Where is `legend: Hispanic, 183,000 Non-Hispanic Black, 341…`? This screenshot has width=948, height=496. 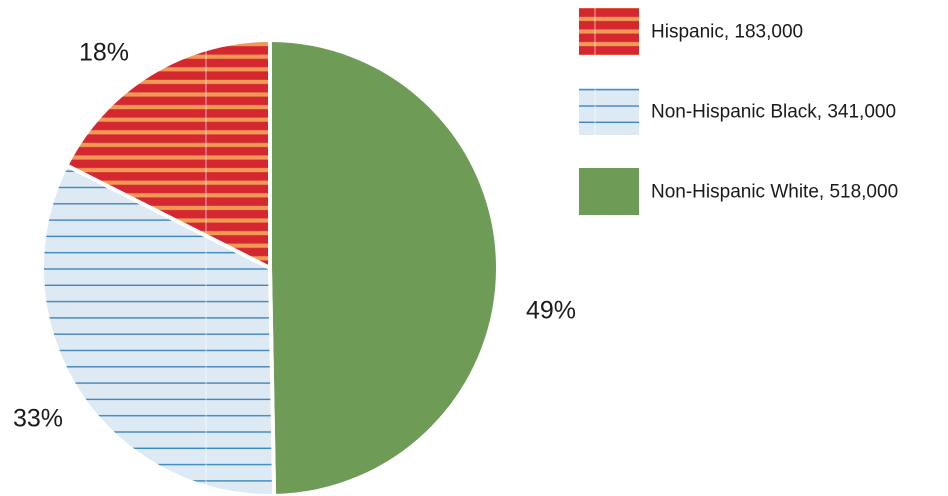
legend: Hispanic, 183,000 Non-Hispanic Black, 341… is located at coordinates (738, 111).